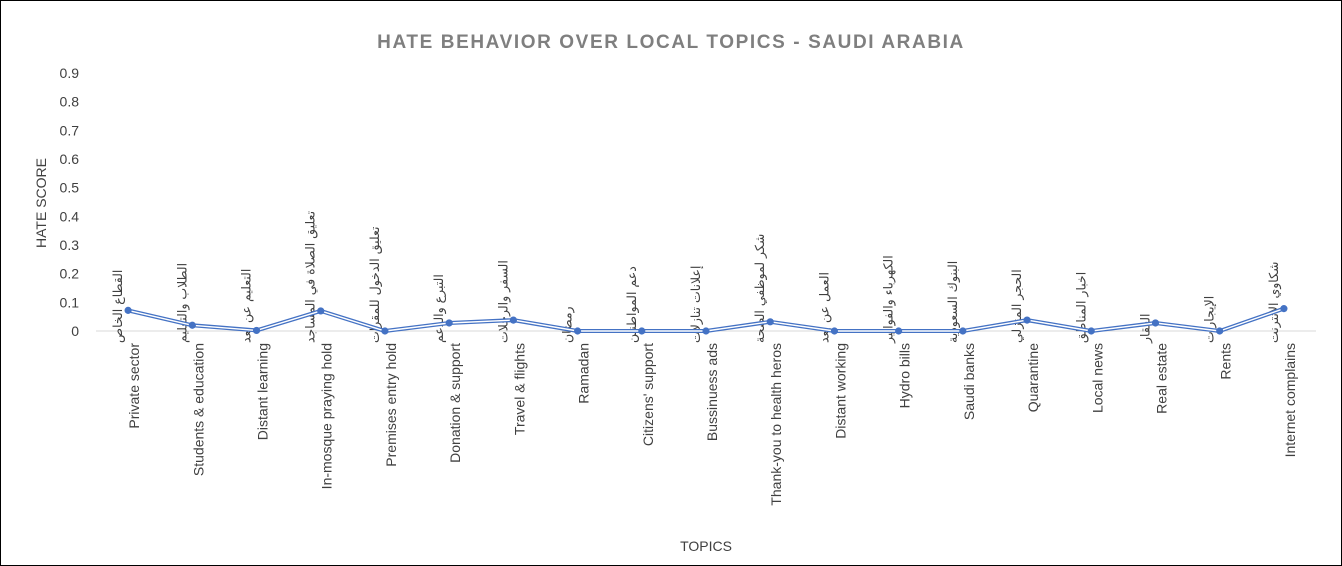 The width and height of the screenshot is (1342, 566). Describe the element at coordinates (1081, 307) in the screenshot. I see `x-category-label-arabic: اخبار المناطق` at that location.